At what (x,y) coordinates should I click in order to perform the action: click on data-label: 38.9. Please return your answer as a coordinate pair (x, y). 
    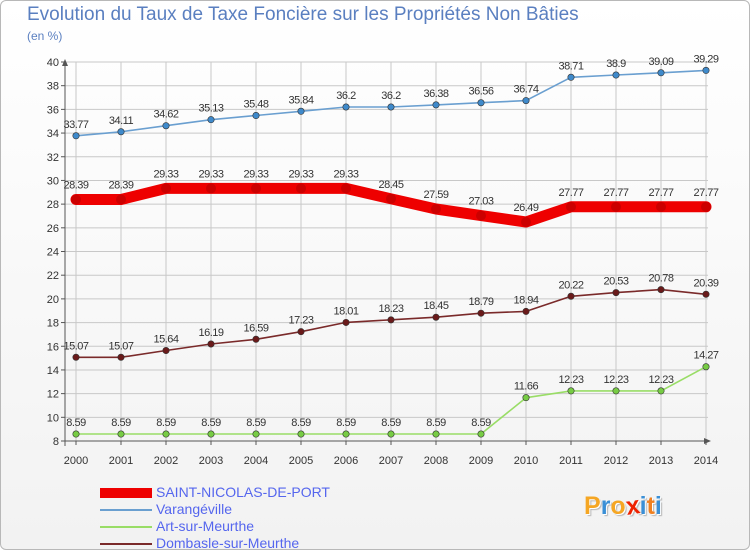
    Looking at the image, I should click on (616, 64).